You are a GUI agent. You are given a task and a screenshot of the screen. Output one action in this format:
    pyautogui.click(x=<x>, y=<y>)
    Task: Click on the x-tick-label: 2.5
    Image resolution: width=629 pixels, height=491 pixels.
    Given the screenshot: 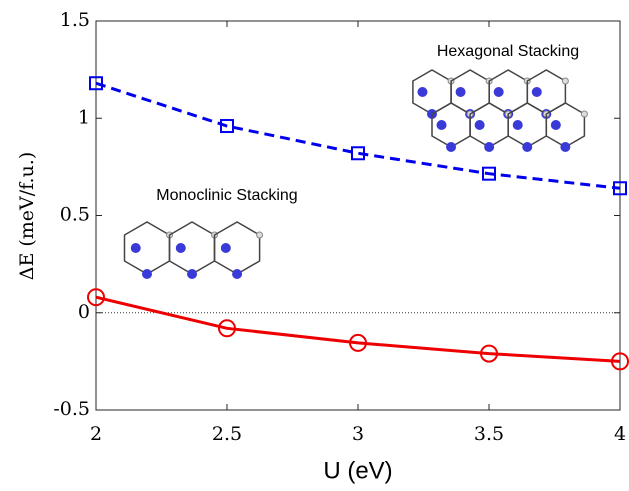 What is the action you would take?
    pyautogui.click(x=227, y=434)
    